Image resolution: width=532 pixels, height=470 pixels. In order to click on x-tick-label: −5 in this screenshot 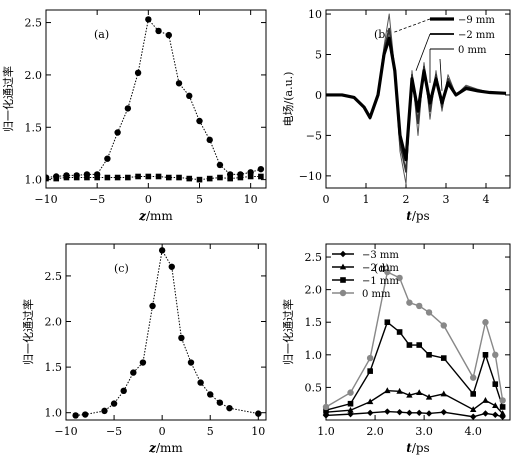, I will do `click(114, 431)`.